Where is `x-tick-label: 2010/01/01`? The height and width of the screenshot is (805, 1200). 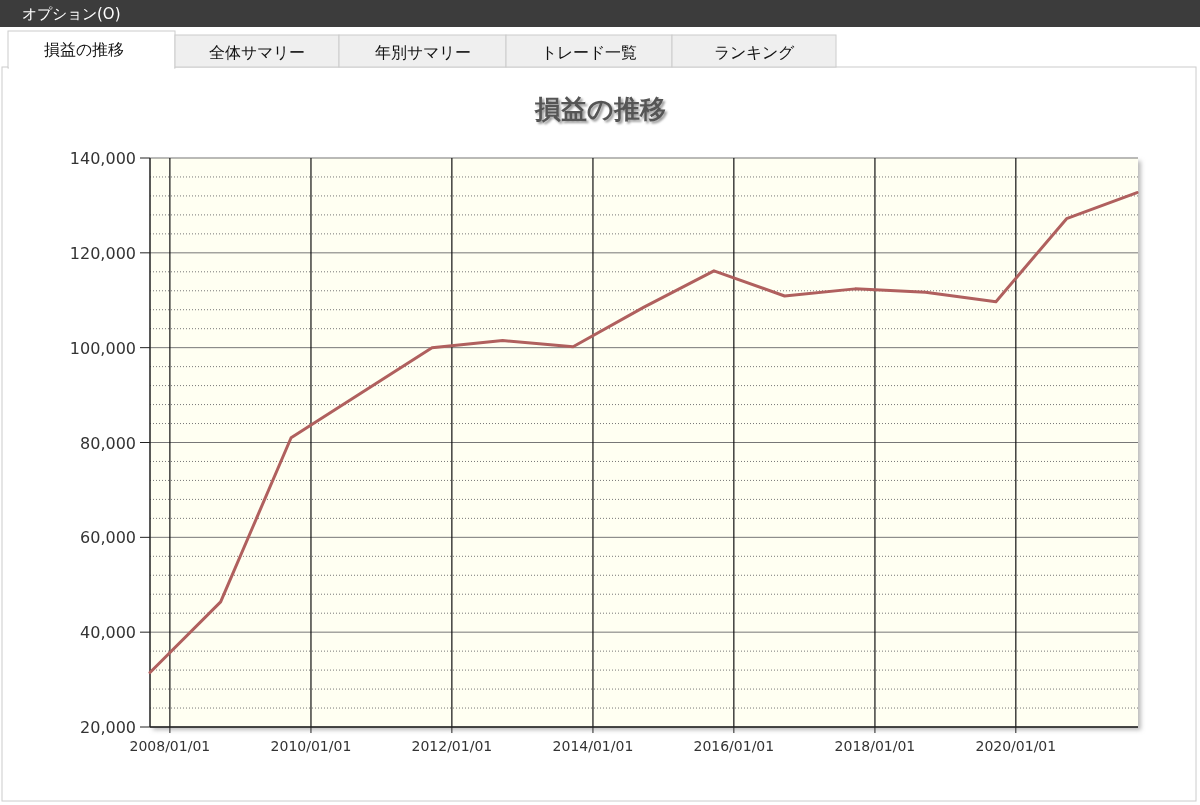
x-tick-label: 2010/01/01 is located at coordinates (311, 746).